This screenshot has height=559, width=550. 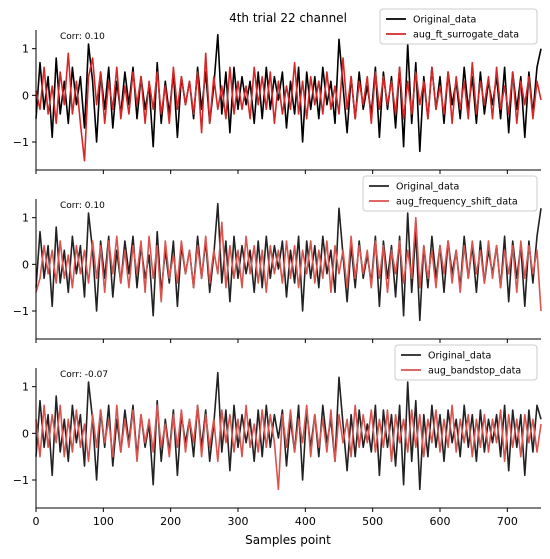 I want to click on x-tick-label: 600, so click(x=440, y=521).